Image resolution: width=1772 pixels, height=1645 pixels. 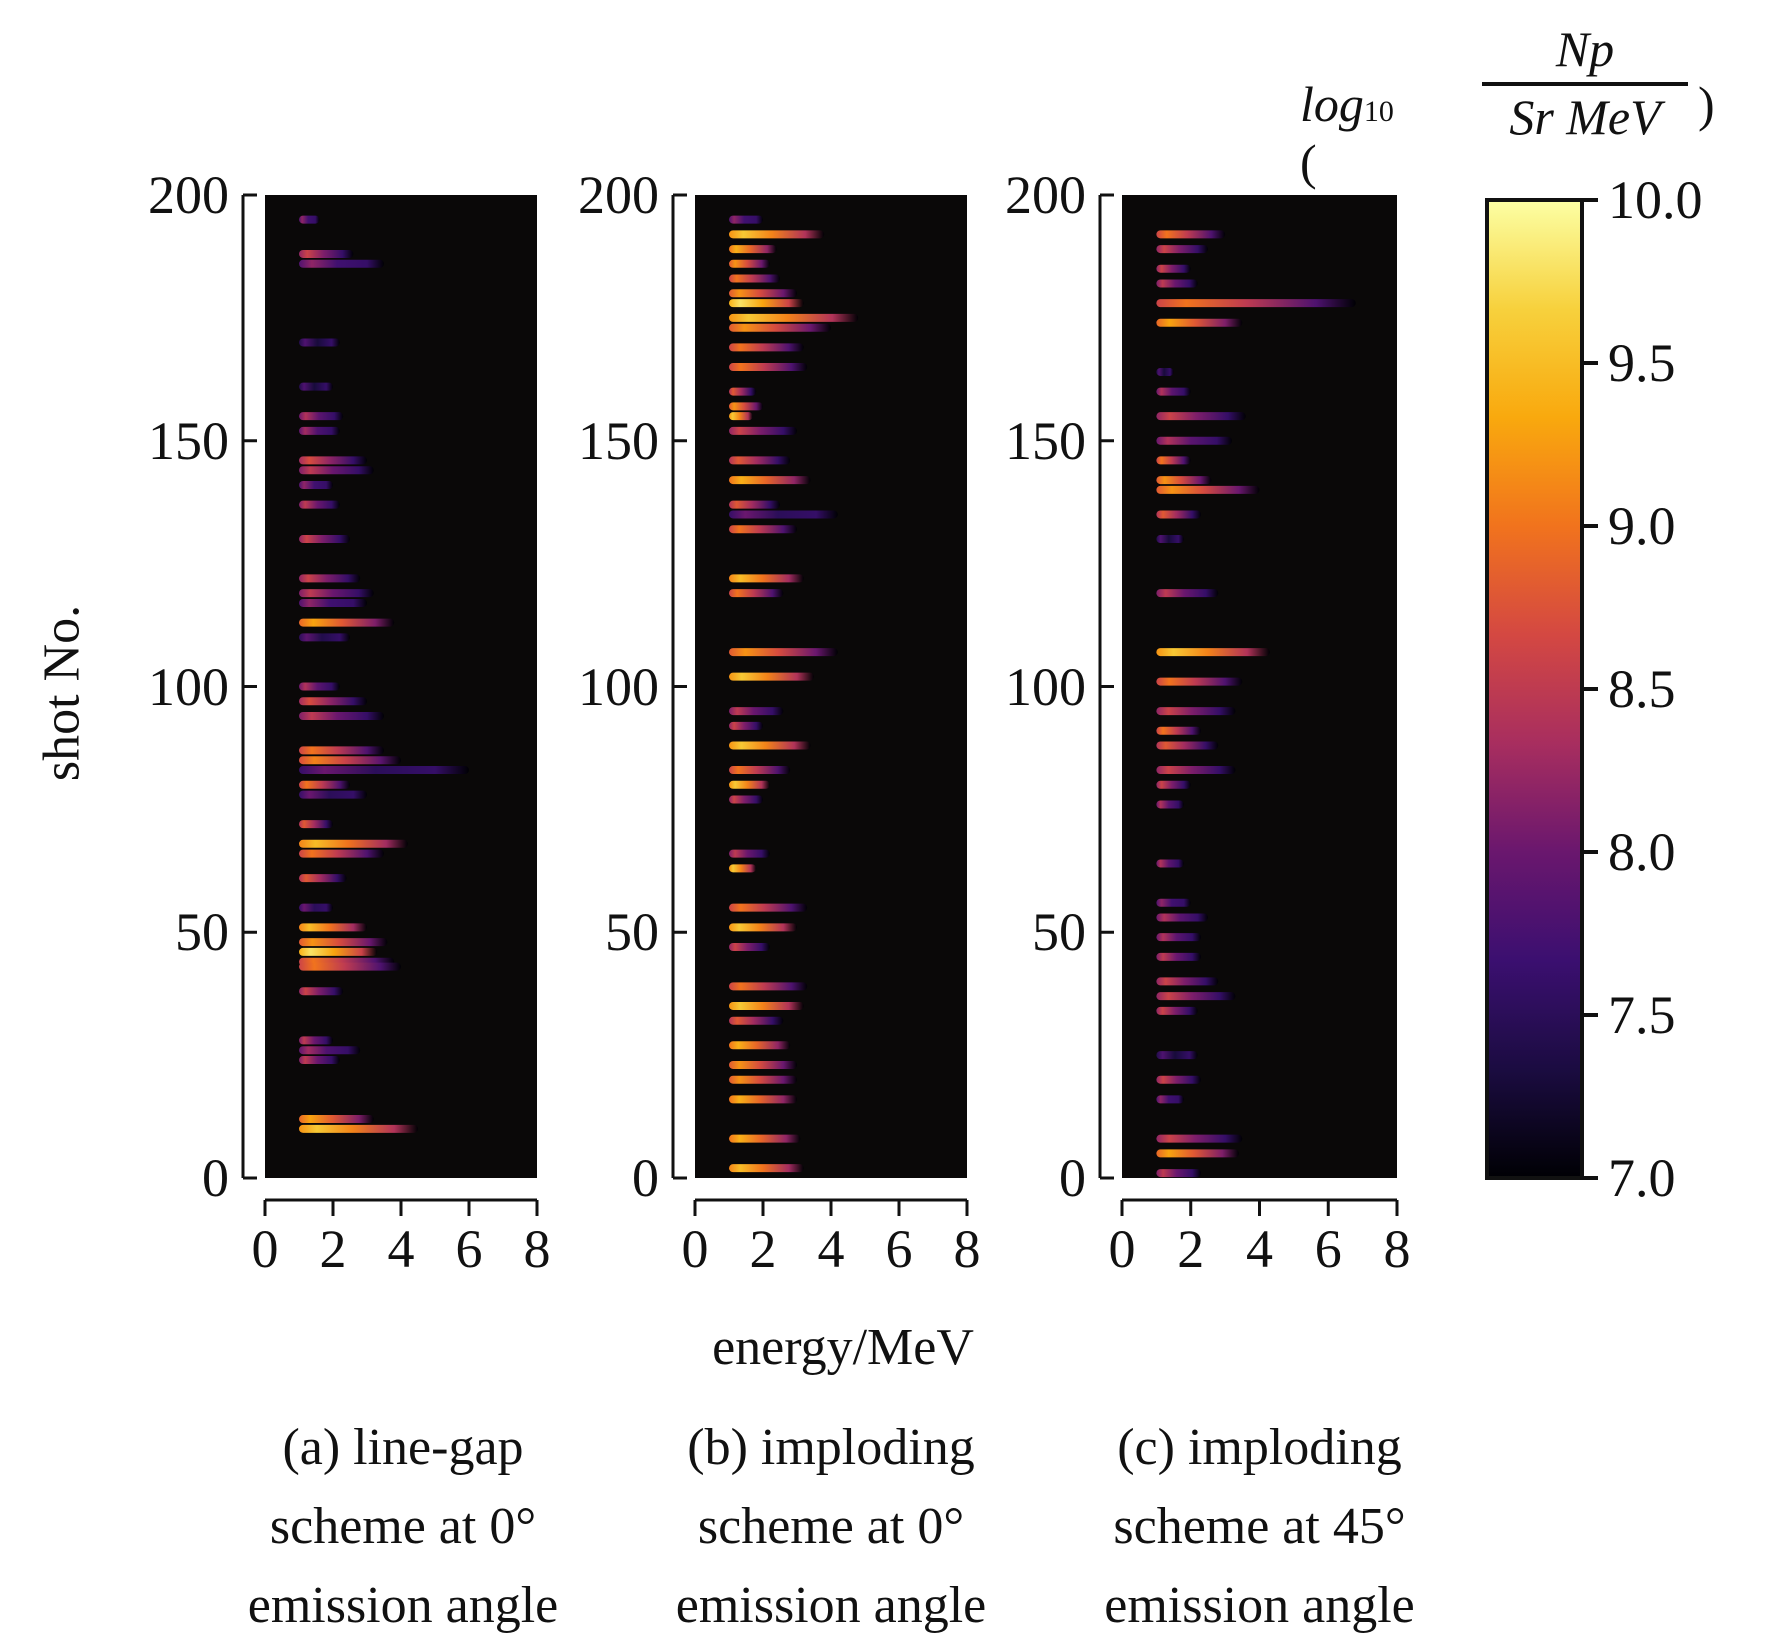 What do you see at coordinates (1259, 1447) in the screenshot?
I see `caption-line: (c) imploding` at bounding box center [1259, 1447].